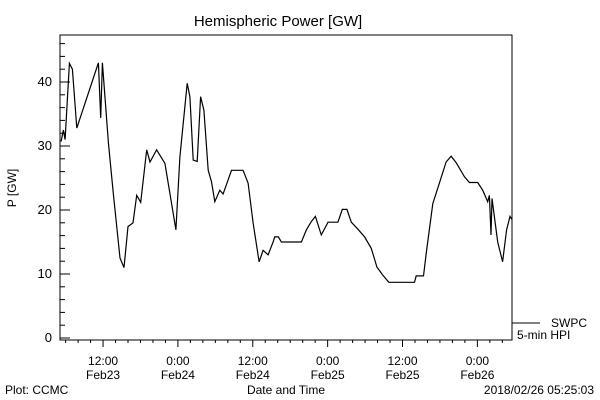  What do you see at coordinates (543, 335) in the screenshot?
I see `legend-label-hpi: 5-min HPI` at bounding box center [543, 335].